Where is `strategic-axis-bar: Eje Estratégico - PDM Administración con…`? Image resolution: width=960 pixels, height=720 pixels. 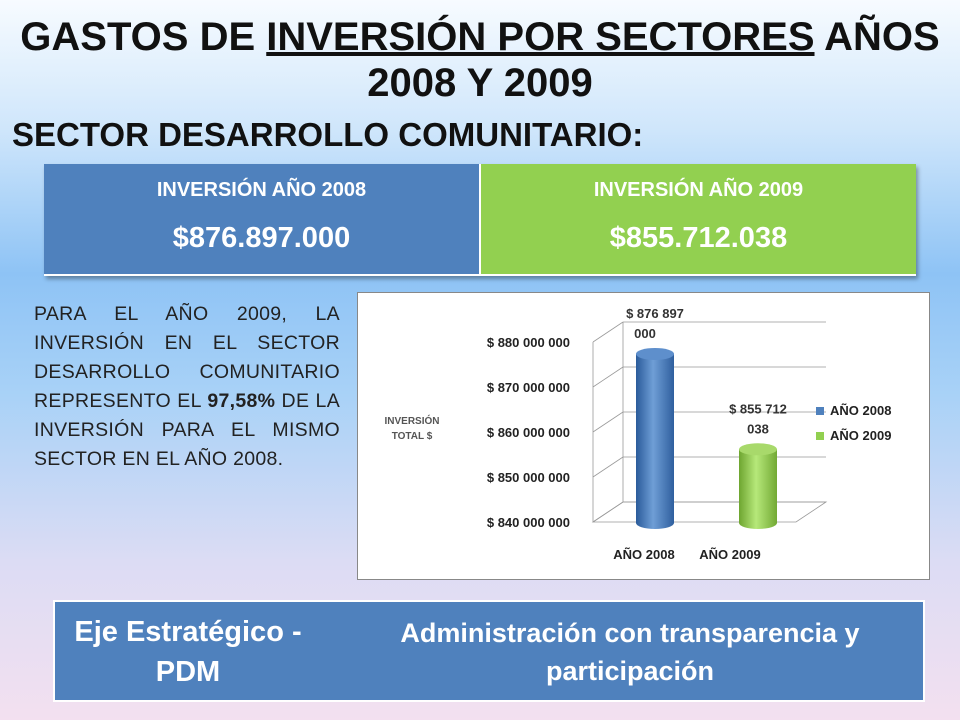
strategic-axis-bar: Eje Estratégico - PDM Administración con… is located at coordinates (489, 651).